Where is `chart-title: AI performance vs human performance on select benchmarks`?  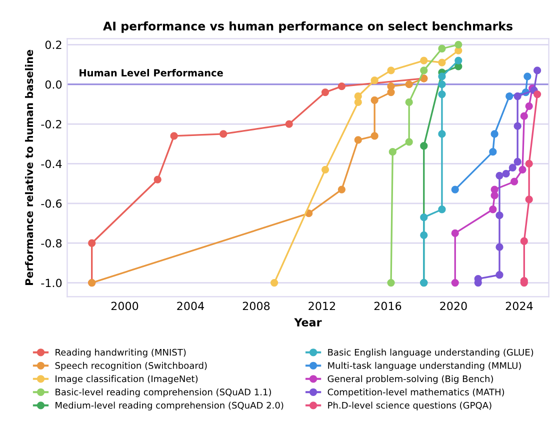
chart-title: AI performance vs human performance on select benchmarks is located at coordinates (307, 27).